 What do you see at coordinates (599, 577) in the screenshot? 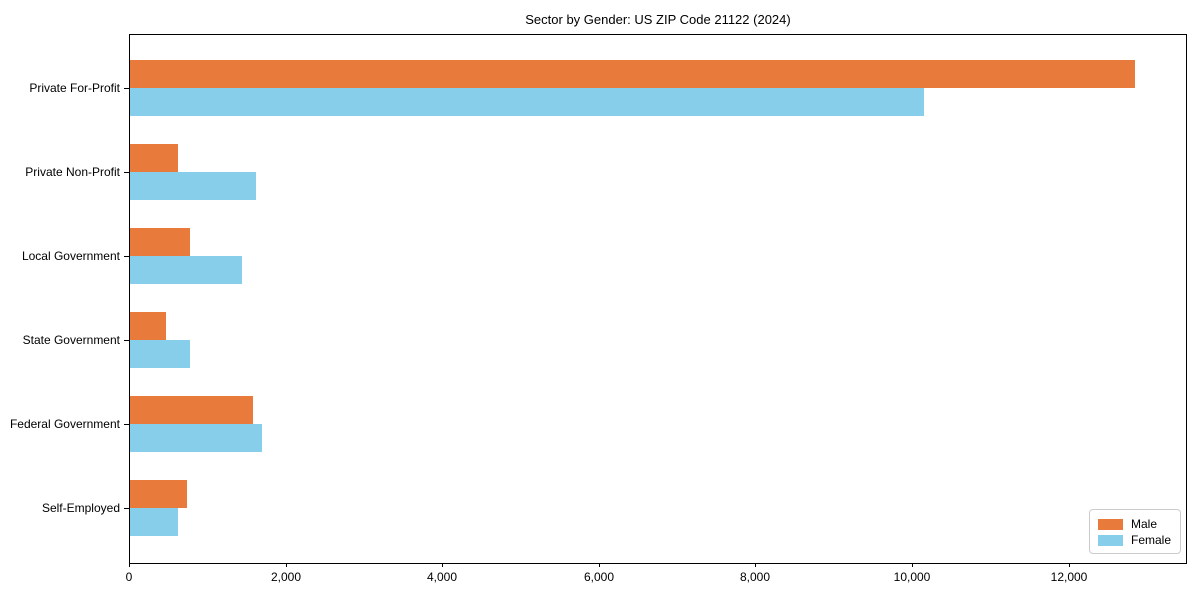
I see `x-tick-label-6000: 6,000` at bounding box center [599, 577].